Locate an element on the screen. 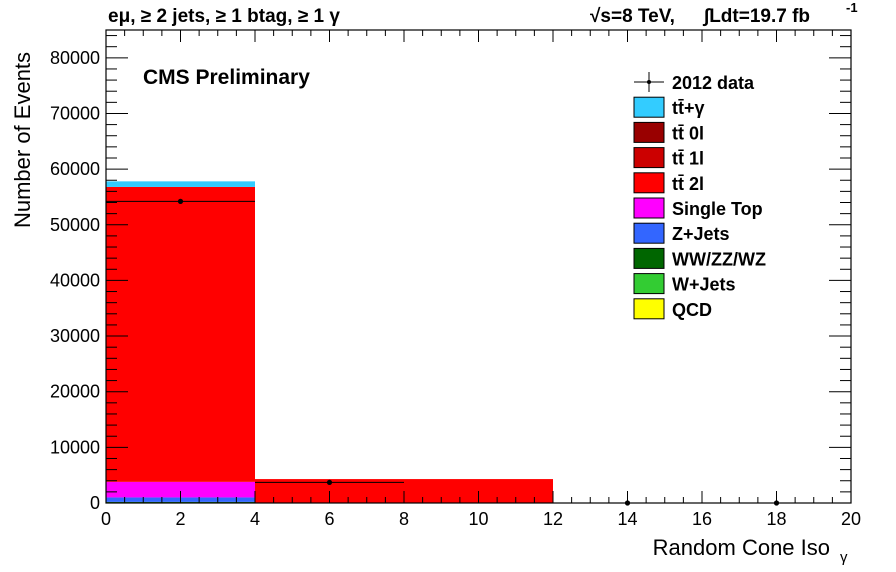 The width and height of the screenshot is (896, 572). y-tick-label: 30000 is located at coordinates (75, 336).